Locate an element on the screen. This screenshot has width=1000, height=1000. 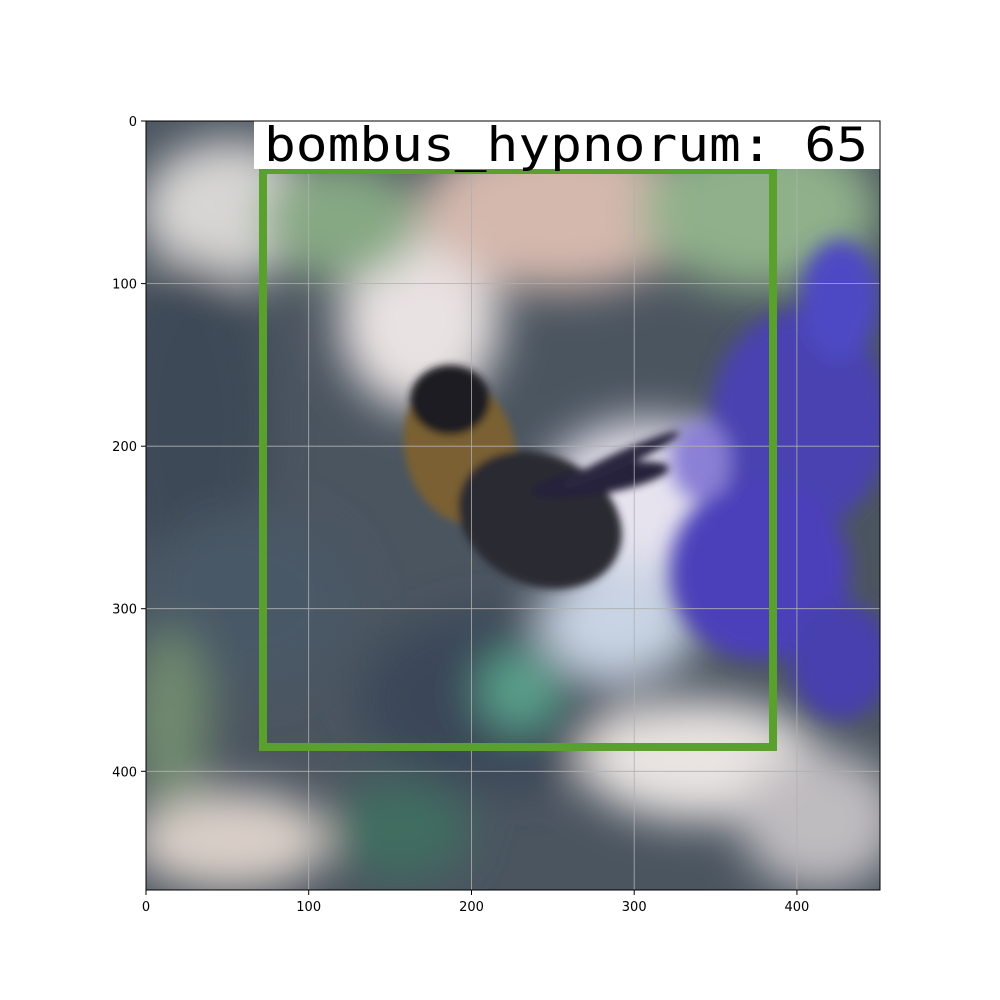
y-tick-label: 100 is located at coordinates (124, 285).